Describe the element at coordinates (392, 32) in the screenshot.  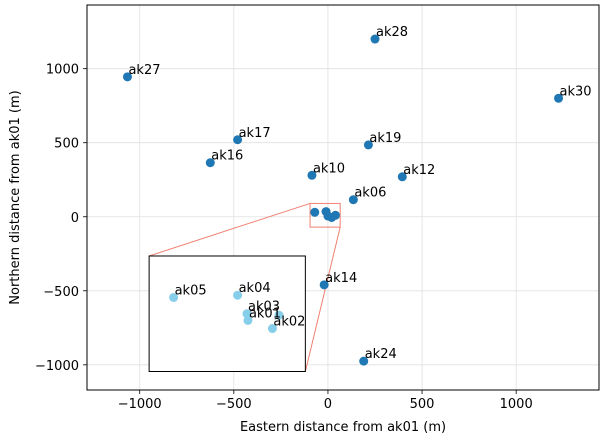
I see `point-label-ak28: ak28` at that location.